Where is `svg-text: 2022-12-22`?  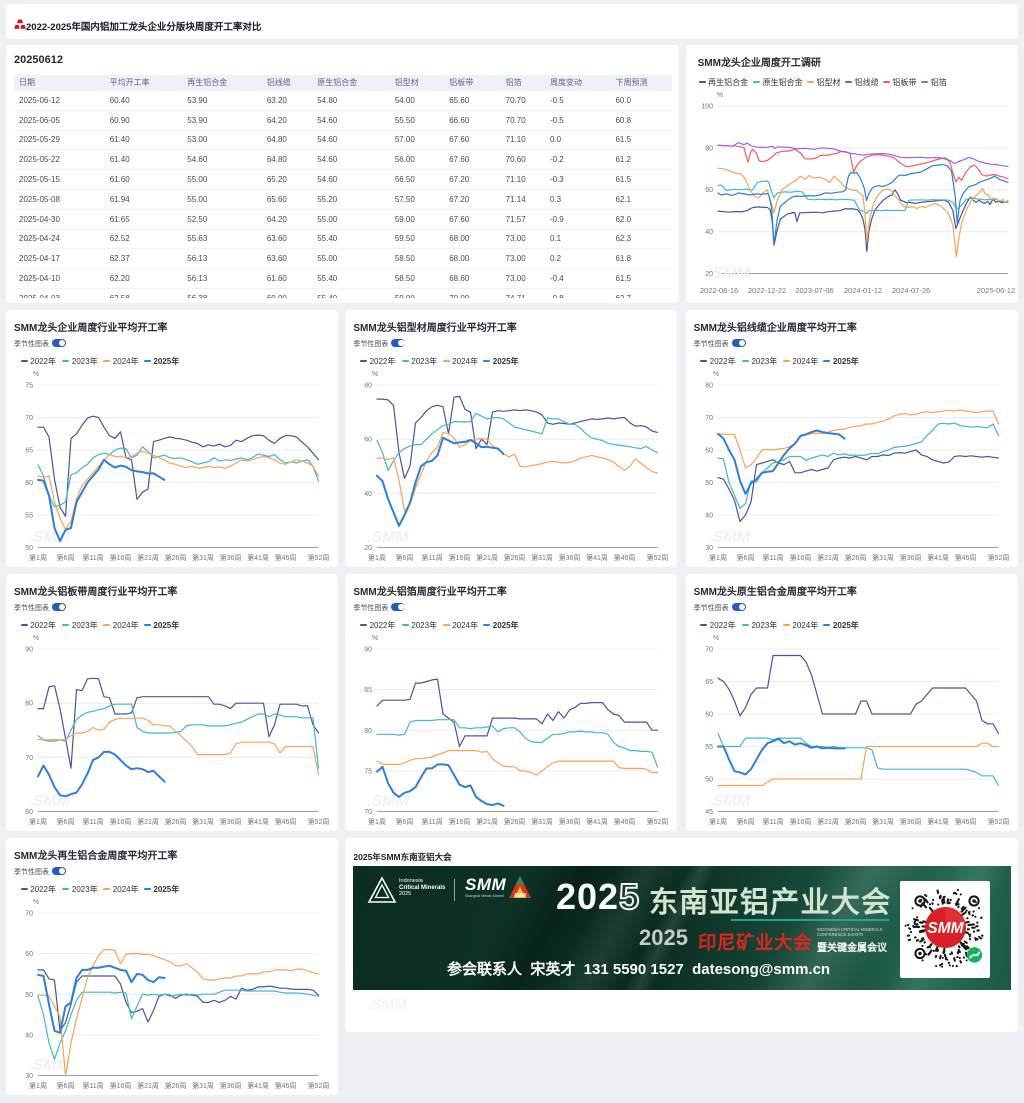
svg-text: 2022-12-22 is located at coordinates (766, 290).